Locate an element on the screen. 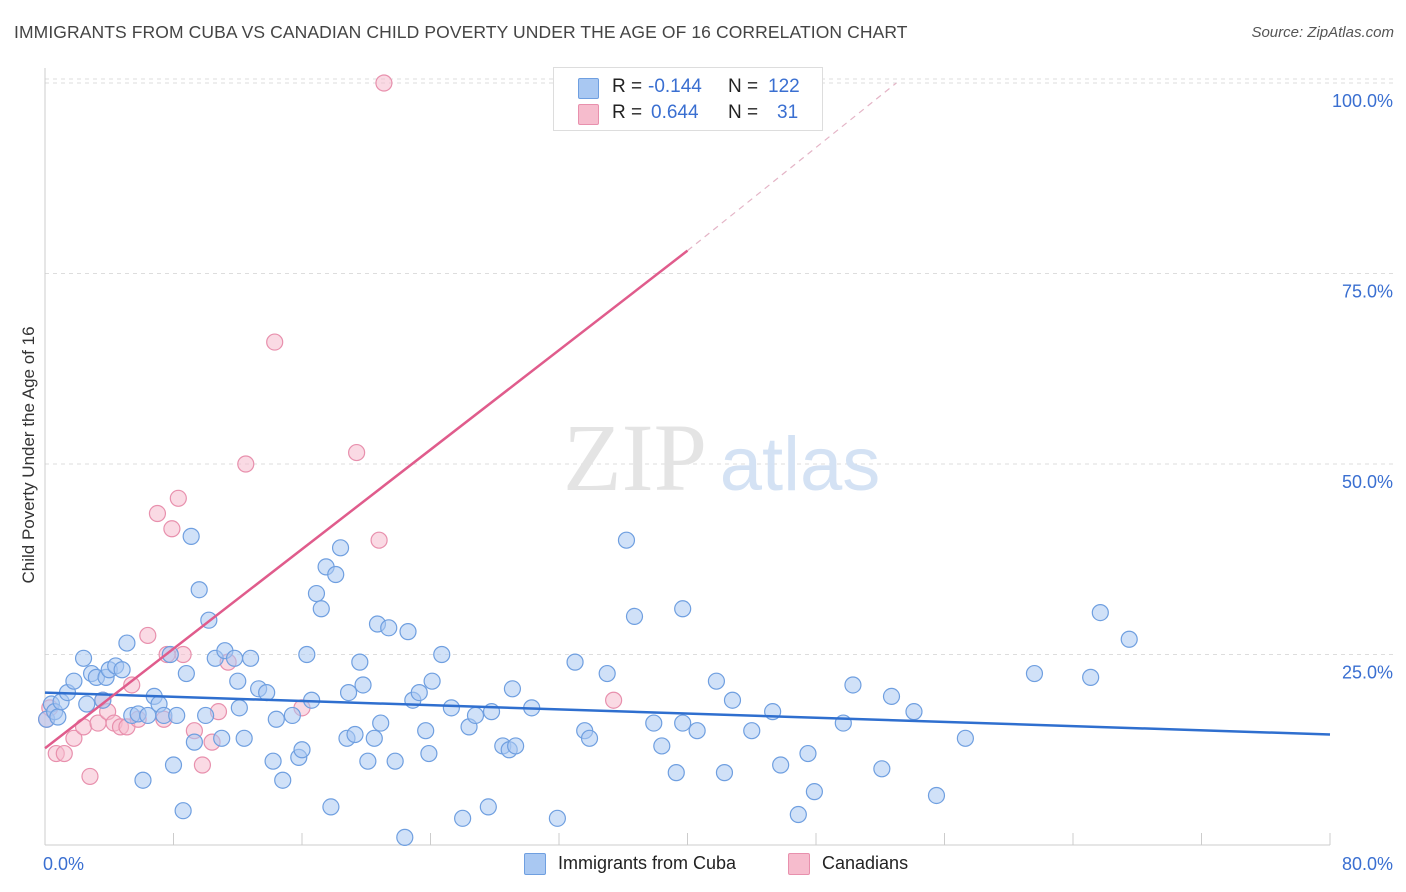 This screenshot has height=892, width=1406. legend-swatch-cuba is located at coordinates (588, 88).